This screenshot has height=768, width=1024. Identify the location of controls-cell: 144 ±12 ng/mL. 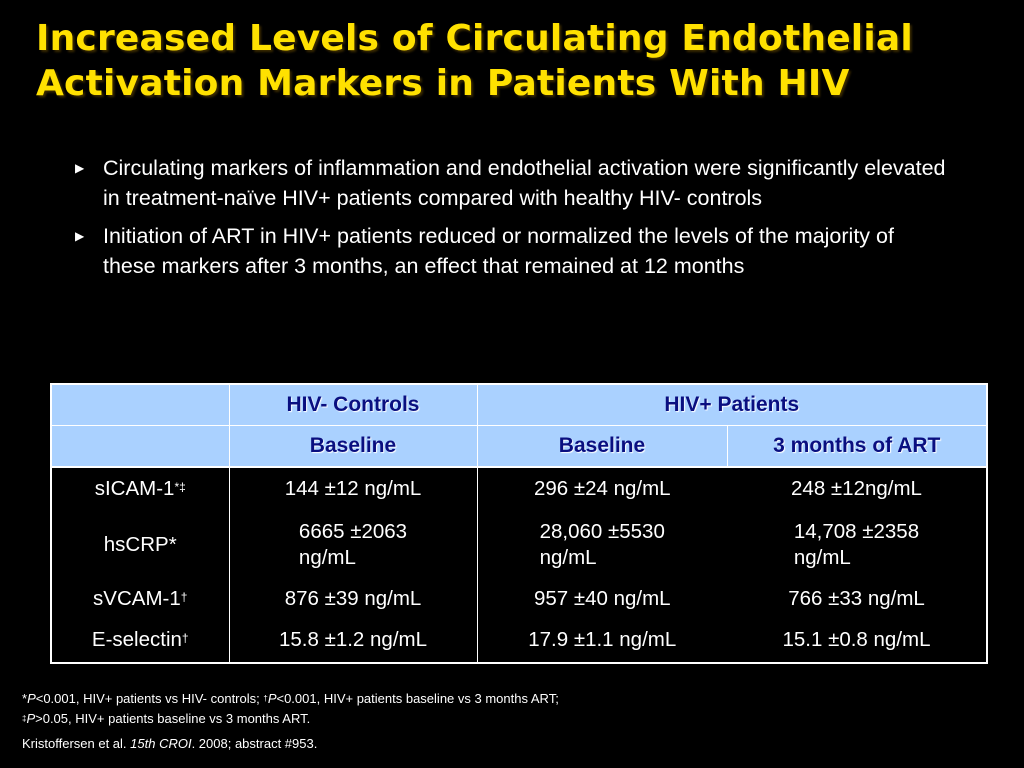
(352, 488).